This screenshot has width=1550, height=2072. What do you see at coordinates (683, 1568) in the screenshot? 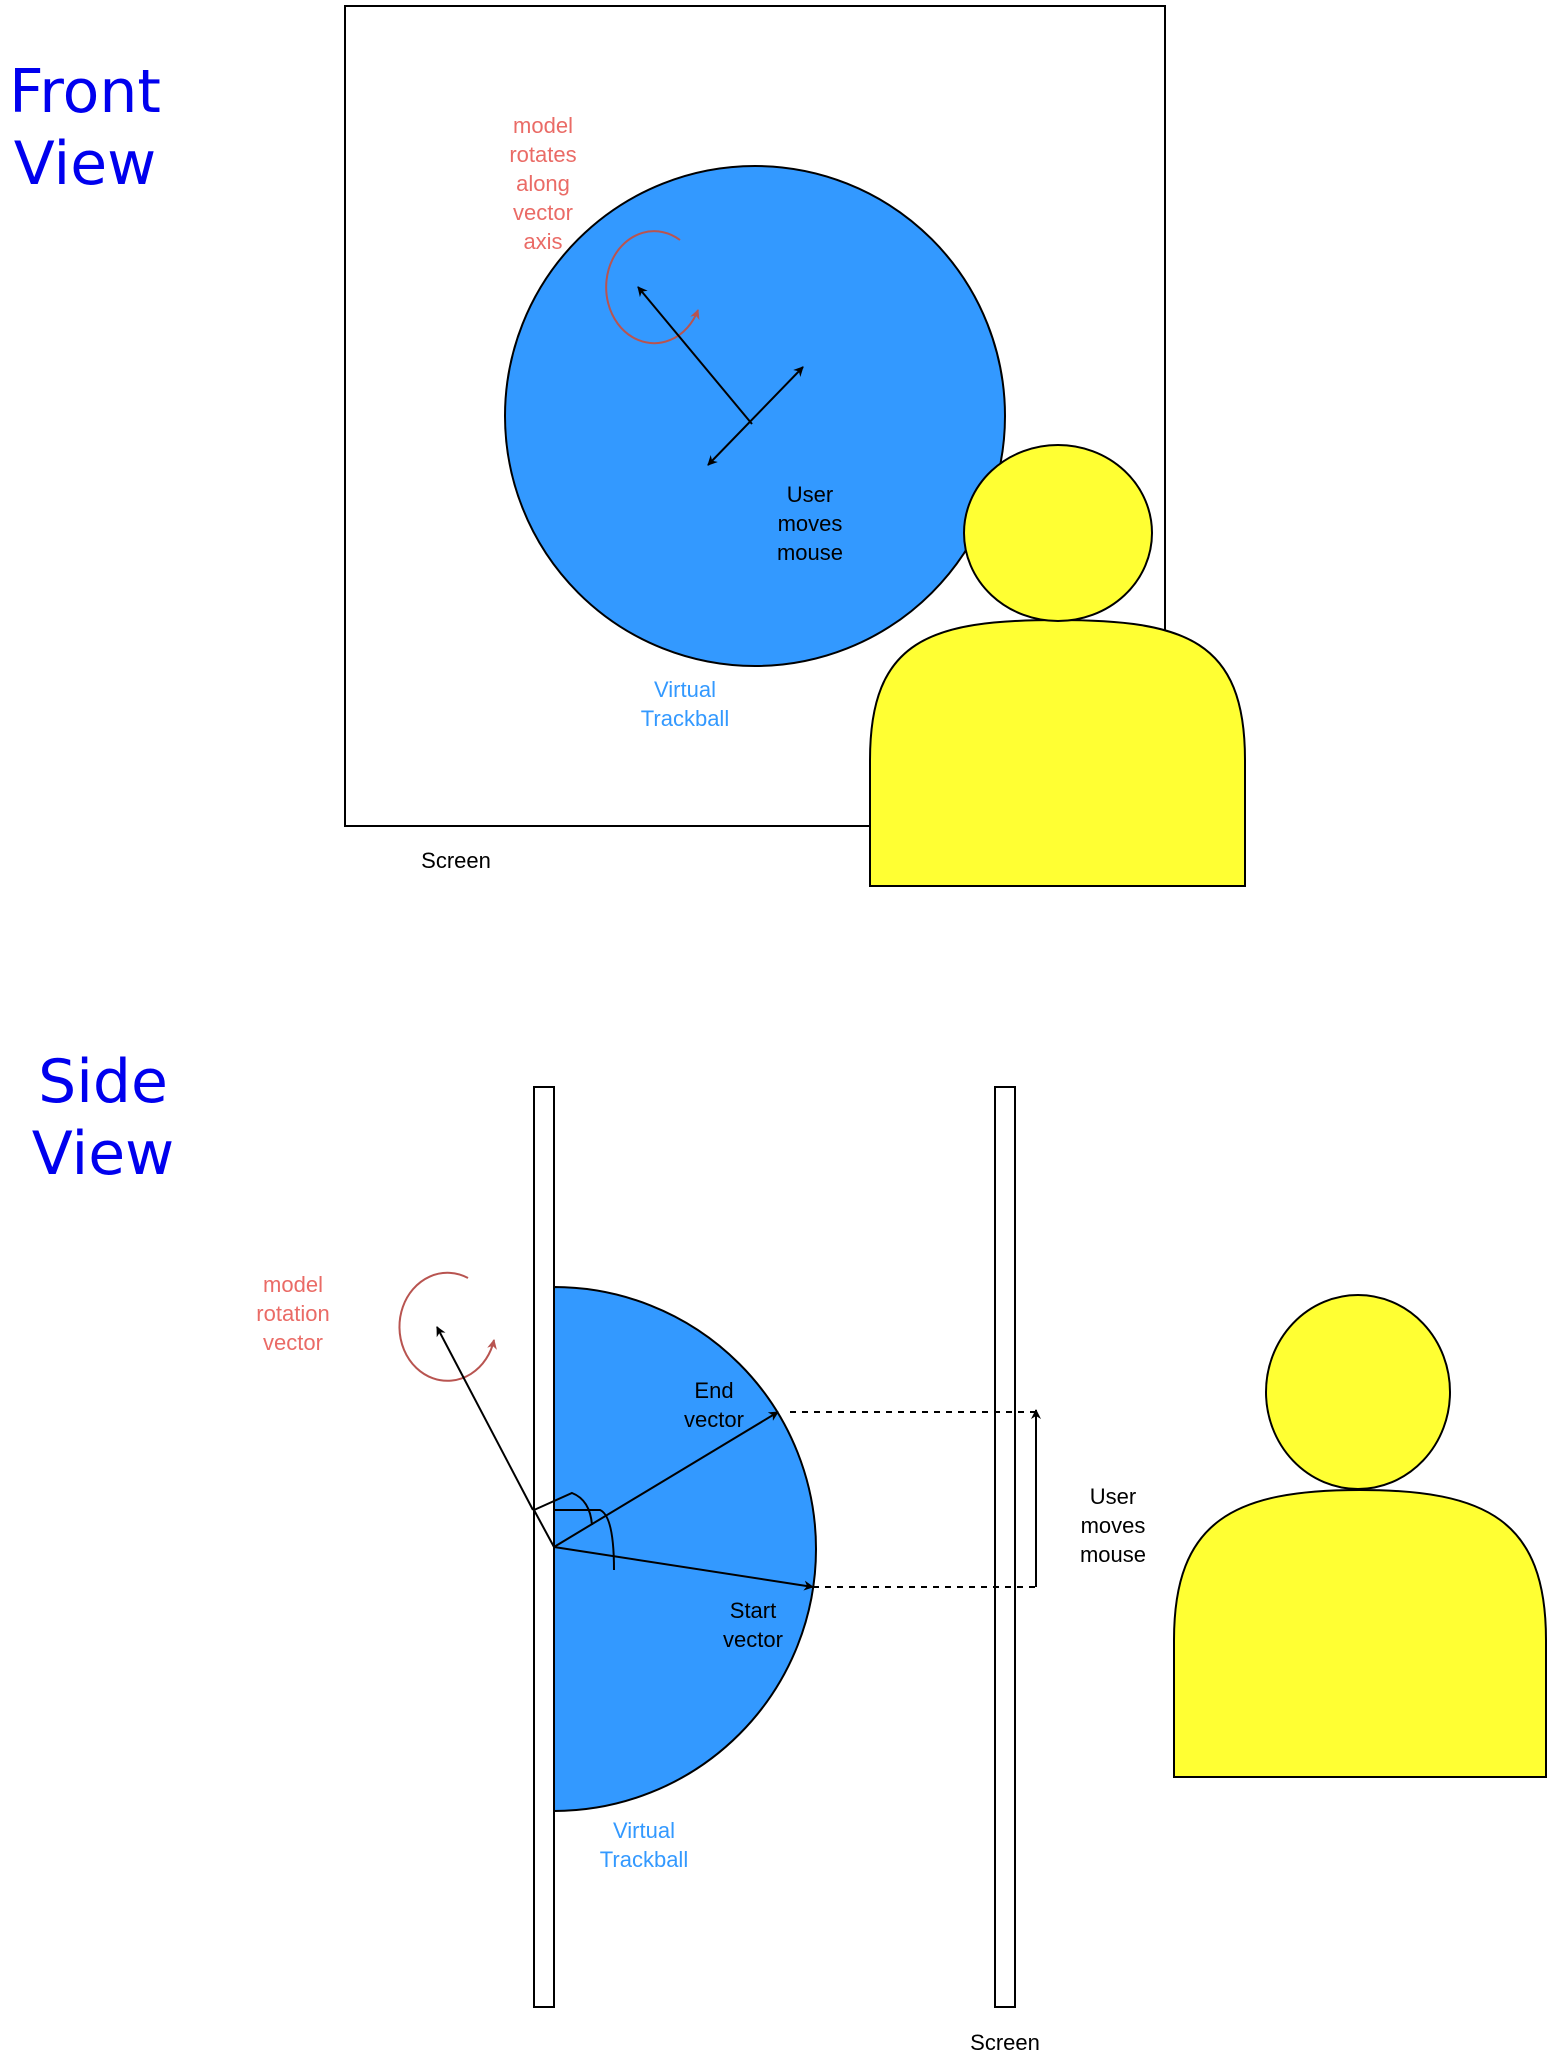
I see `side-start-vector-arrow` at bounding box center [683, 1568].